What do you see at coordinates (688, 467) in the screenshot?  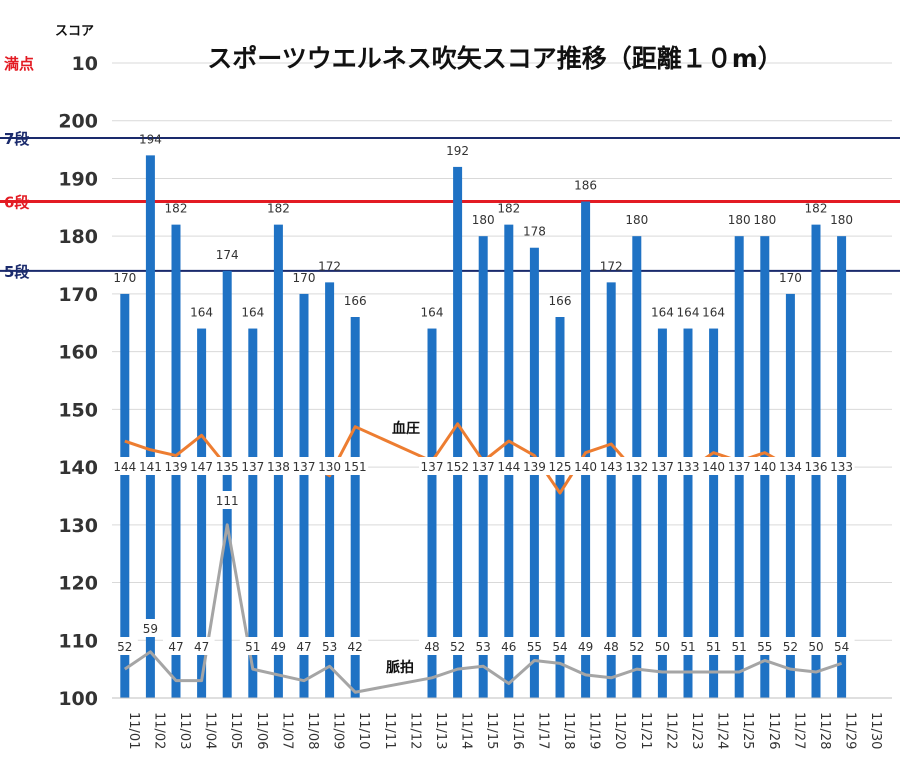 I see `blood-pressure-value-label: 133` at bounding box center [688, 467].